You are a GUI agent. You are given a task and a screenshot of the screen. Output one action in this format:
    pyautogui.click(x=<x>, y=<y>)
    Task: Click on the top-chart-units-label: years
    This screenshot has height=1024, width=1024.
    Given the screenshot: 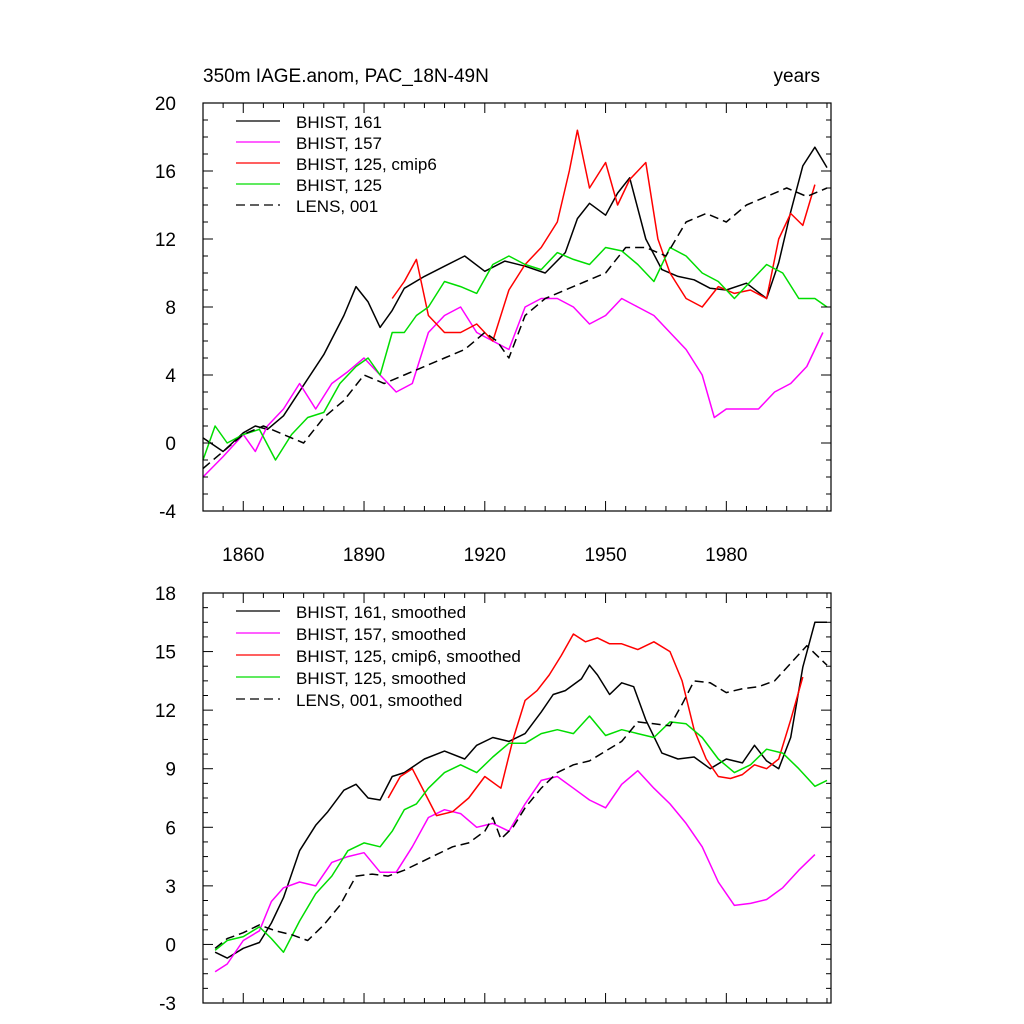 What is the action you would take?
    pyautogui.click(x=797, y=76)
    